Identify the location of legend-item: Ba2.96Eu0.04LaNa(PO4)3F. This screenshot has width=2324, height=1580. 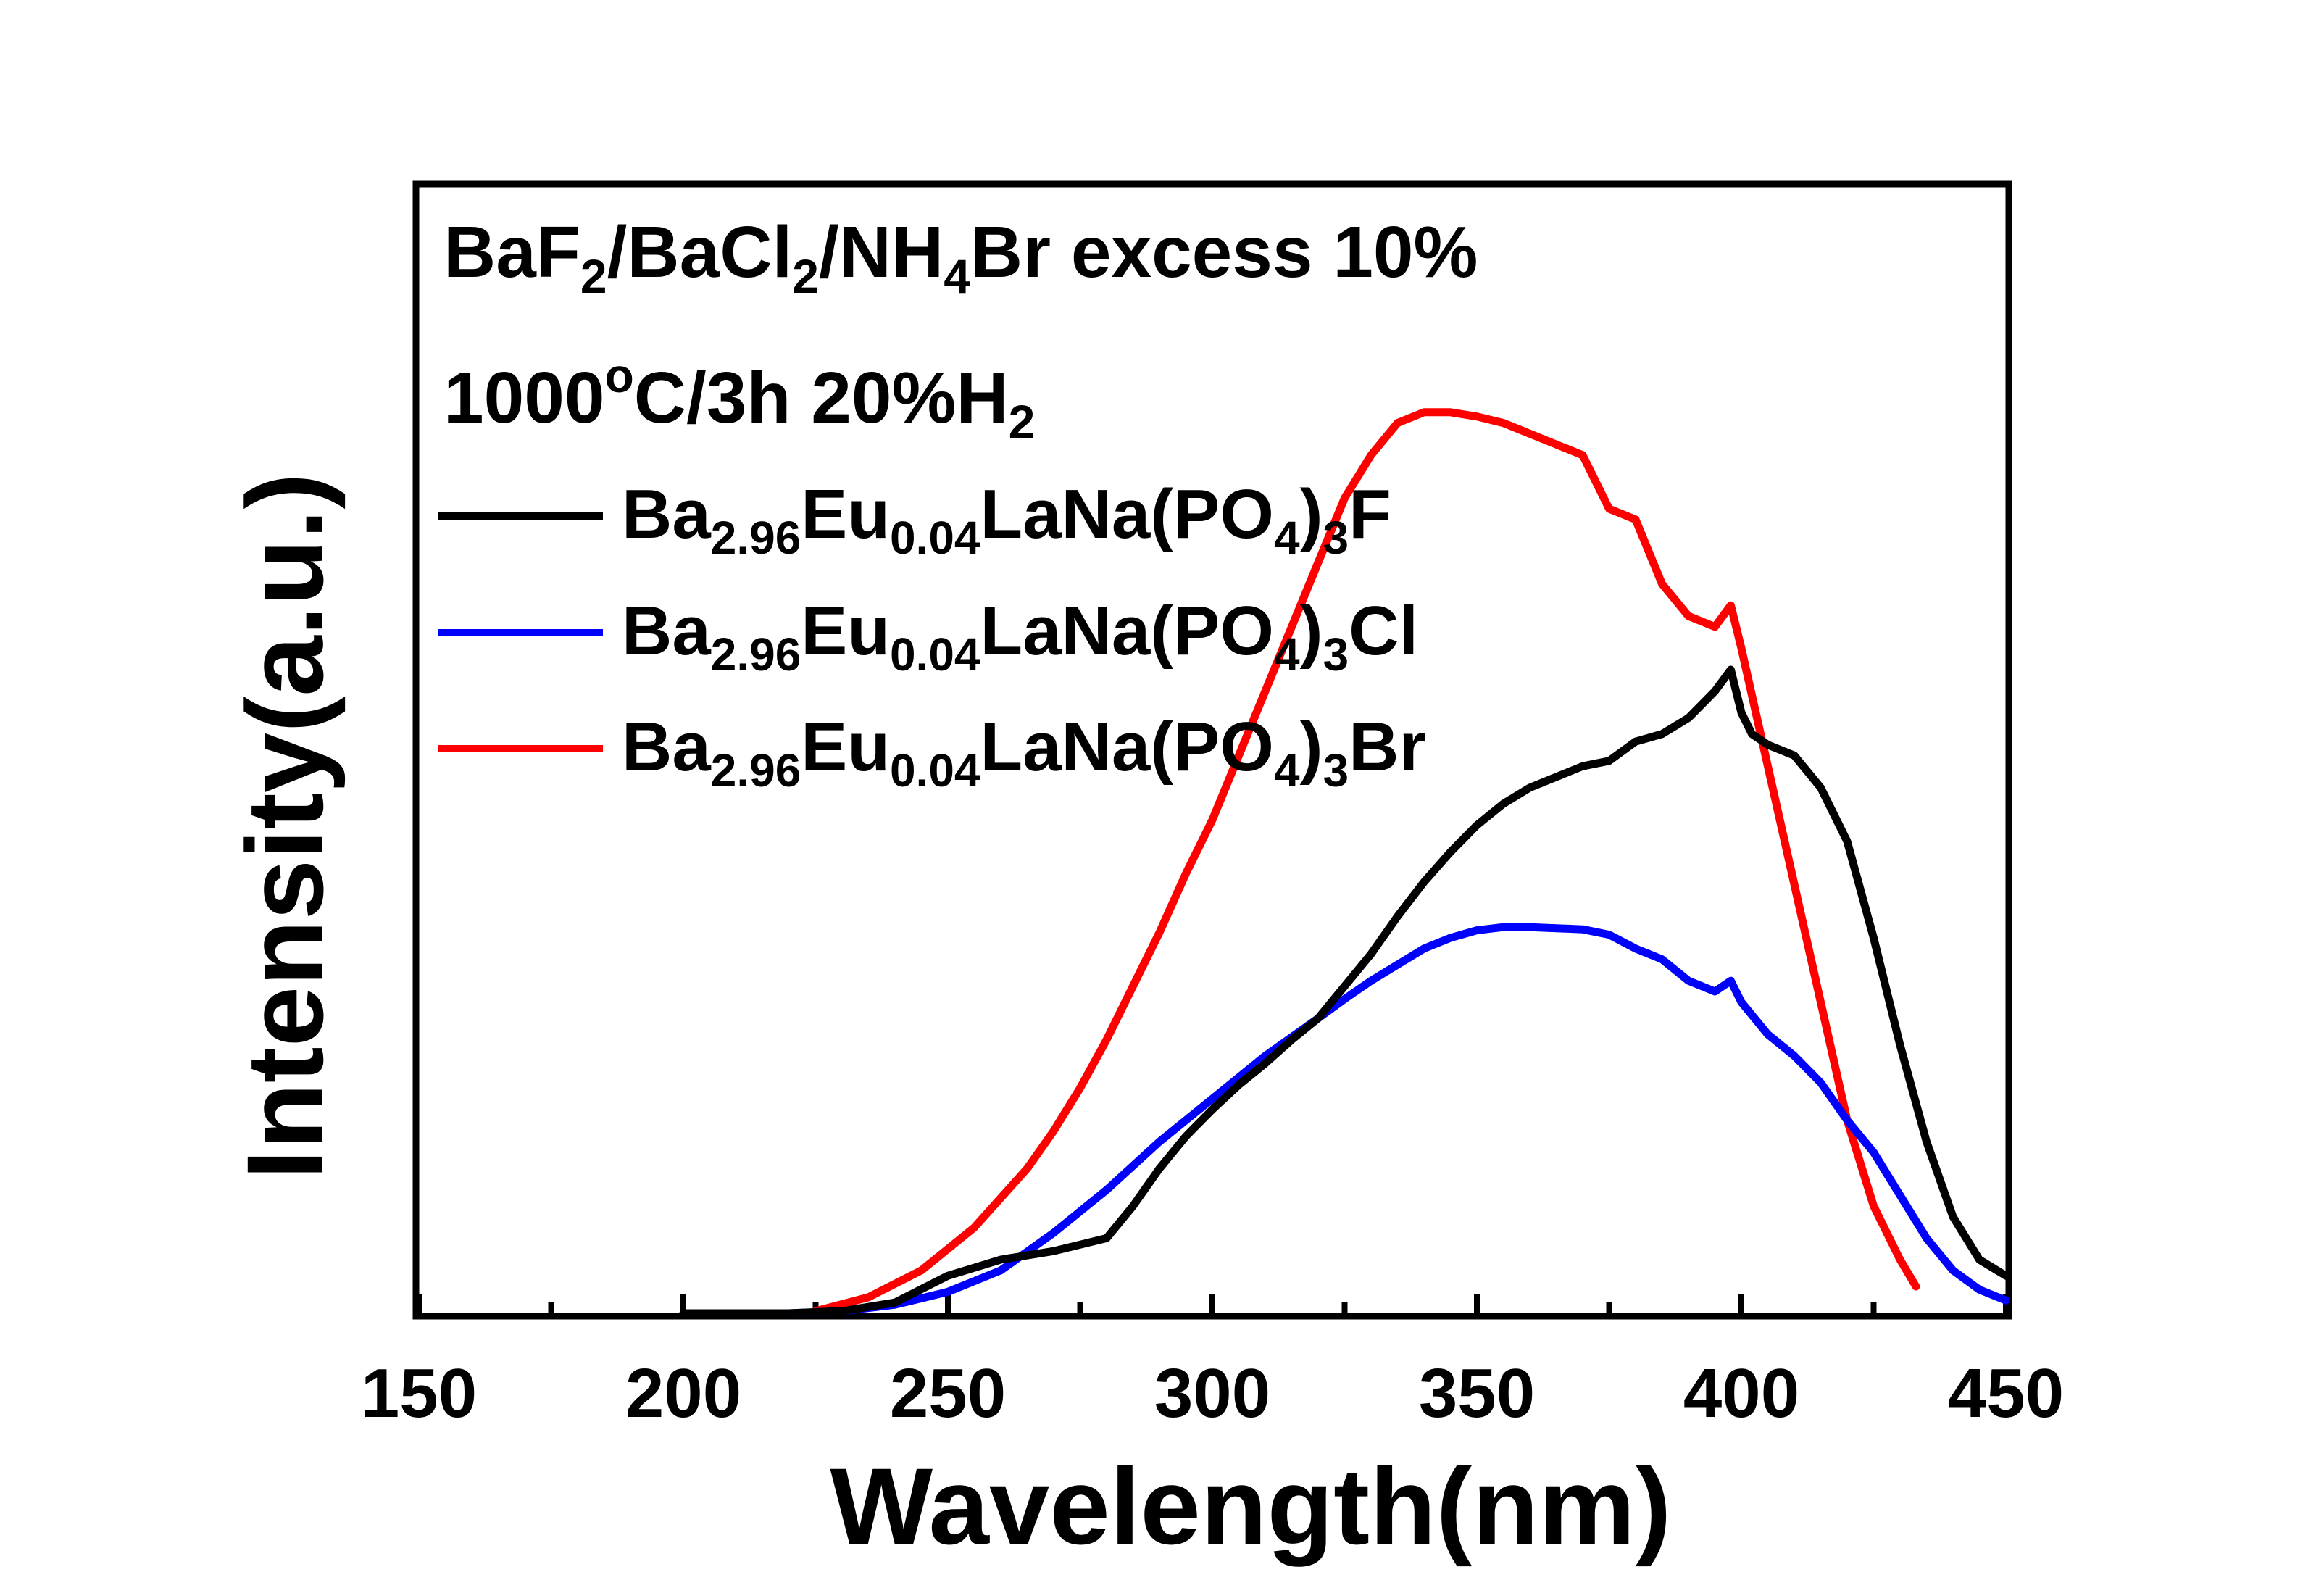
(914, 519).